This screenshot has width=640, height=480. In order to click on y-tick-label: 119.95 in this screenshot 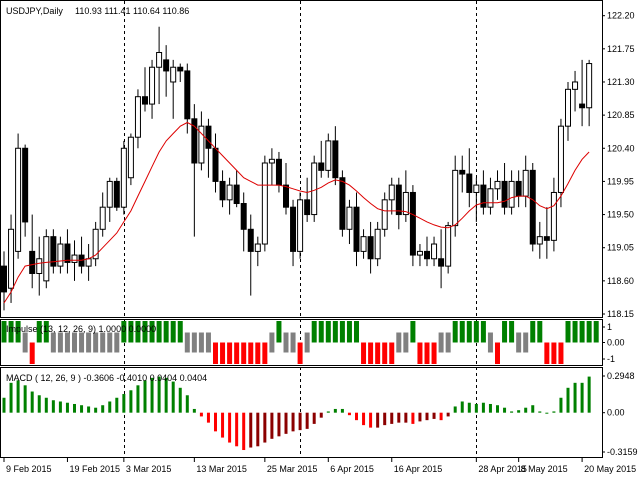, I will do `click(620, 181)`.